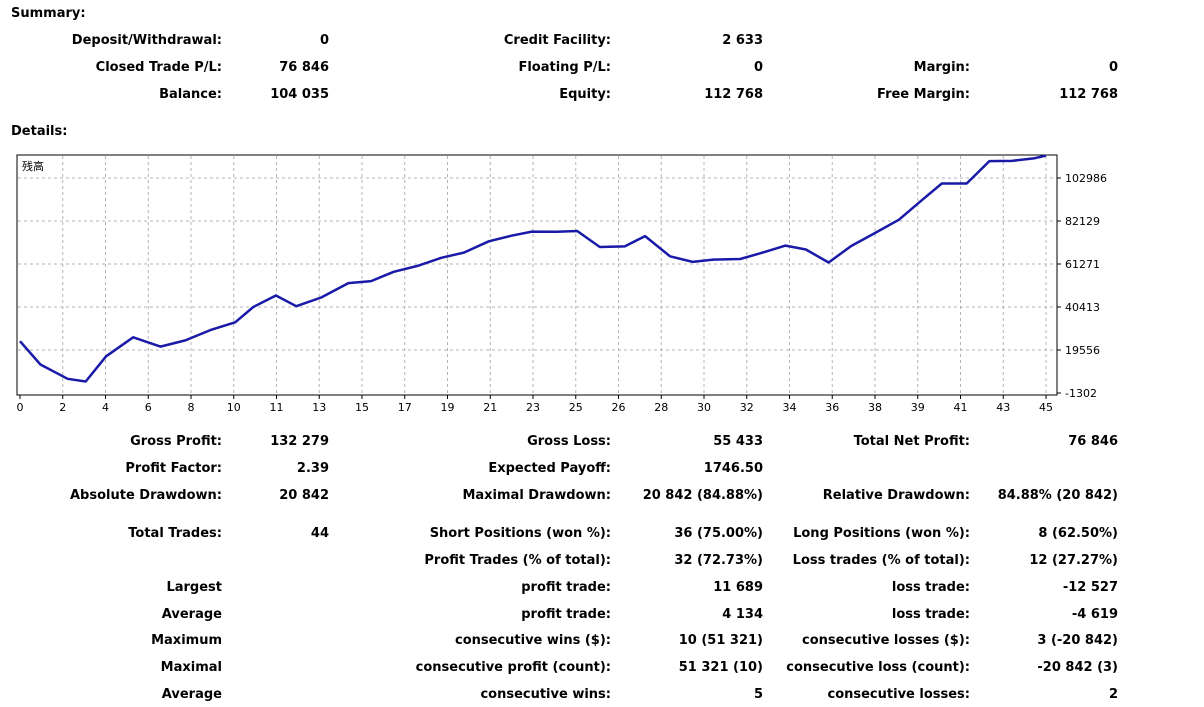 The image size is (1204, 707). Describe the element at coordinates (758, 67) in the screenshot. I see `summary-value-r1-c1: 0` at that location.